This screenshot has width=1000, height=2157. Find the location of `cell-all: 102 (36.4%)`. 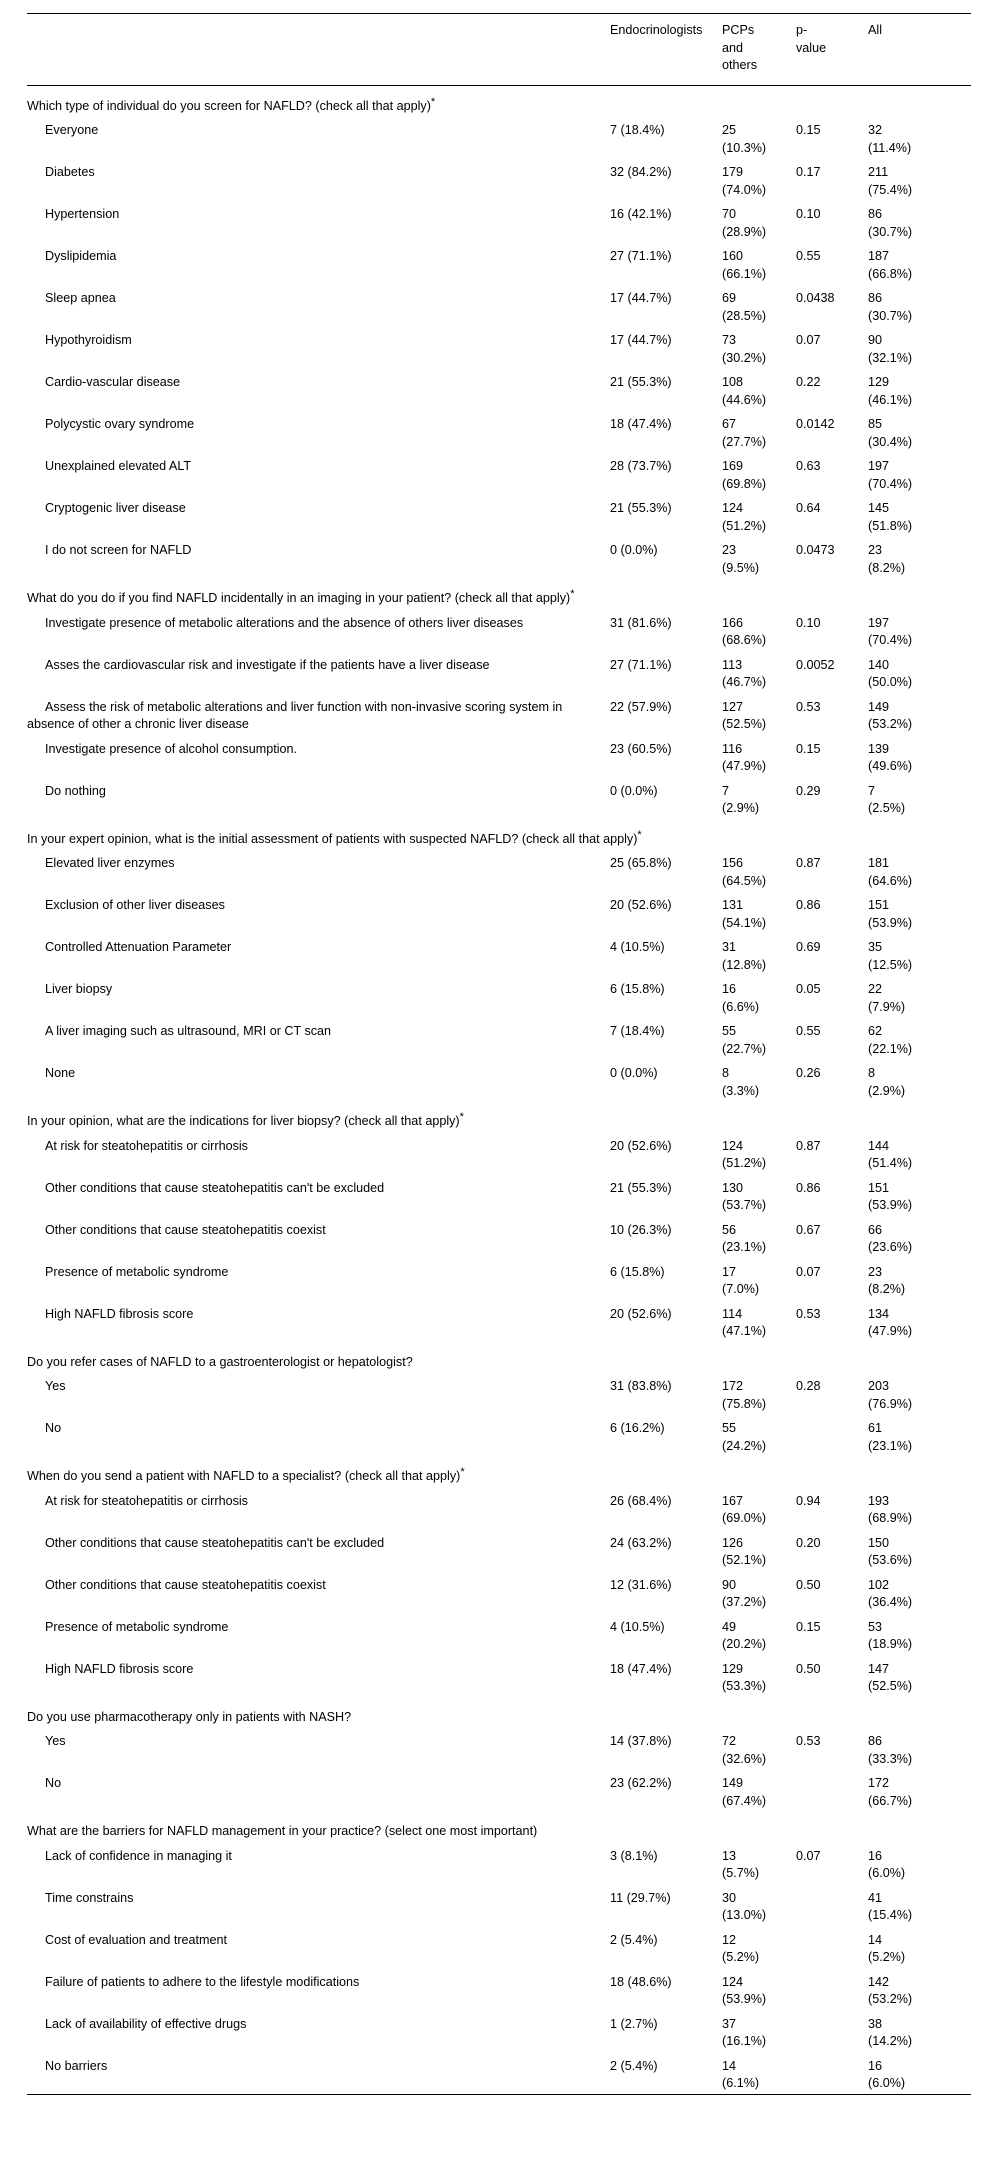

cell-all: 102 (36.4%) is located at coordinates (890, 1593).